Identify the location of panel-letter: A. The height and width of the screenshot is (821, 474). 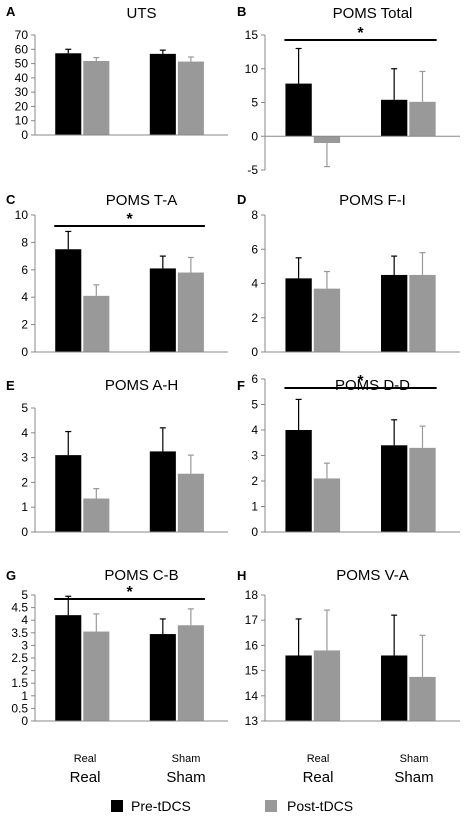
(11, 11).